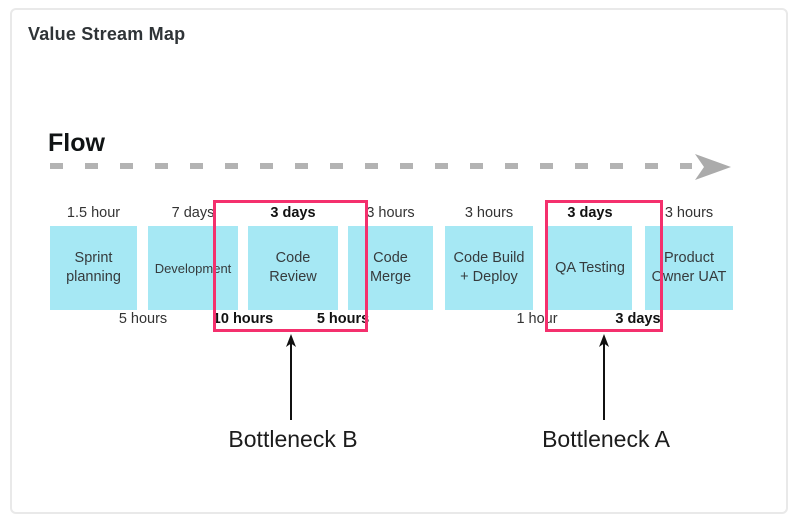 The height and width of the screenshot is (527, 800). I want to click on time-above-product-owner-uat: 3 hours, so click(689, 213).